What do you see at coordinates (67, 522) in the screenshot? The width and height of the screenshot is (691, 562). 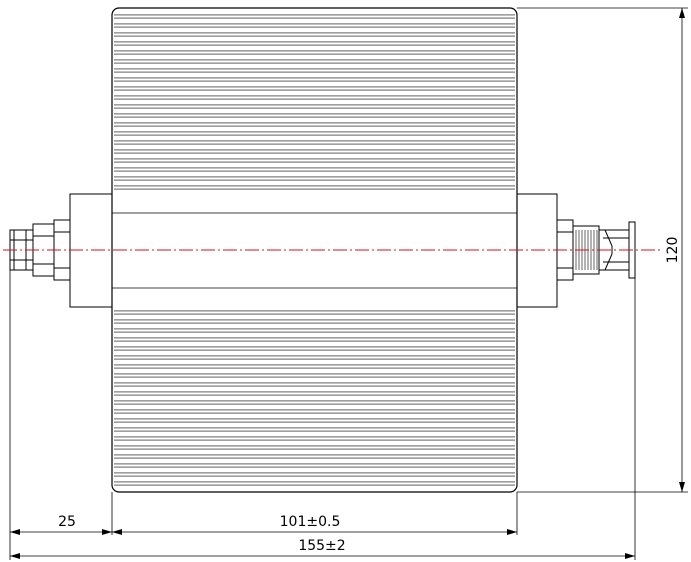 I see `connector-length-label: 25` at bounding box center [67, 522].